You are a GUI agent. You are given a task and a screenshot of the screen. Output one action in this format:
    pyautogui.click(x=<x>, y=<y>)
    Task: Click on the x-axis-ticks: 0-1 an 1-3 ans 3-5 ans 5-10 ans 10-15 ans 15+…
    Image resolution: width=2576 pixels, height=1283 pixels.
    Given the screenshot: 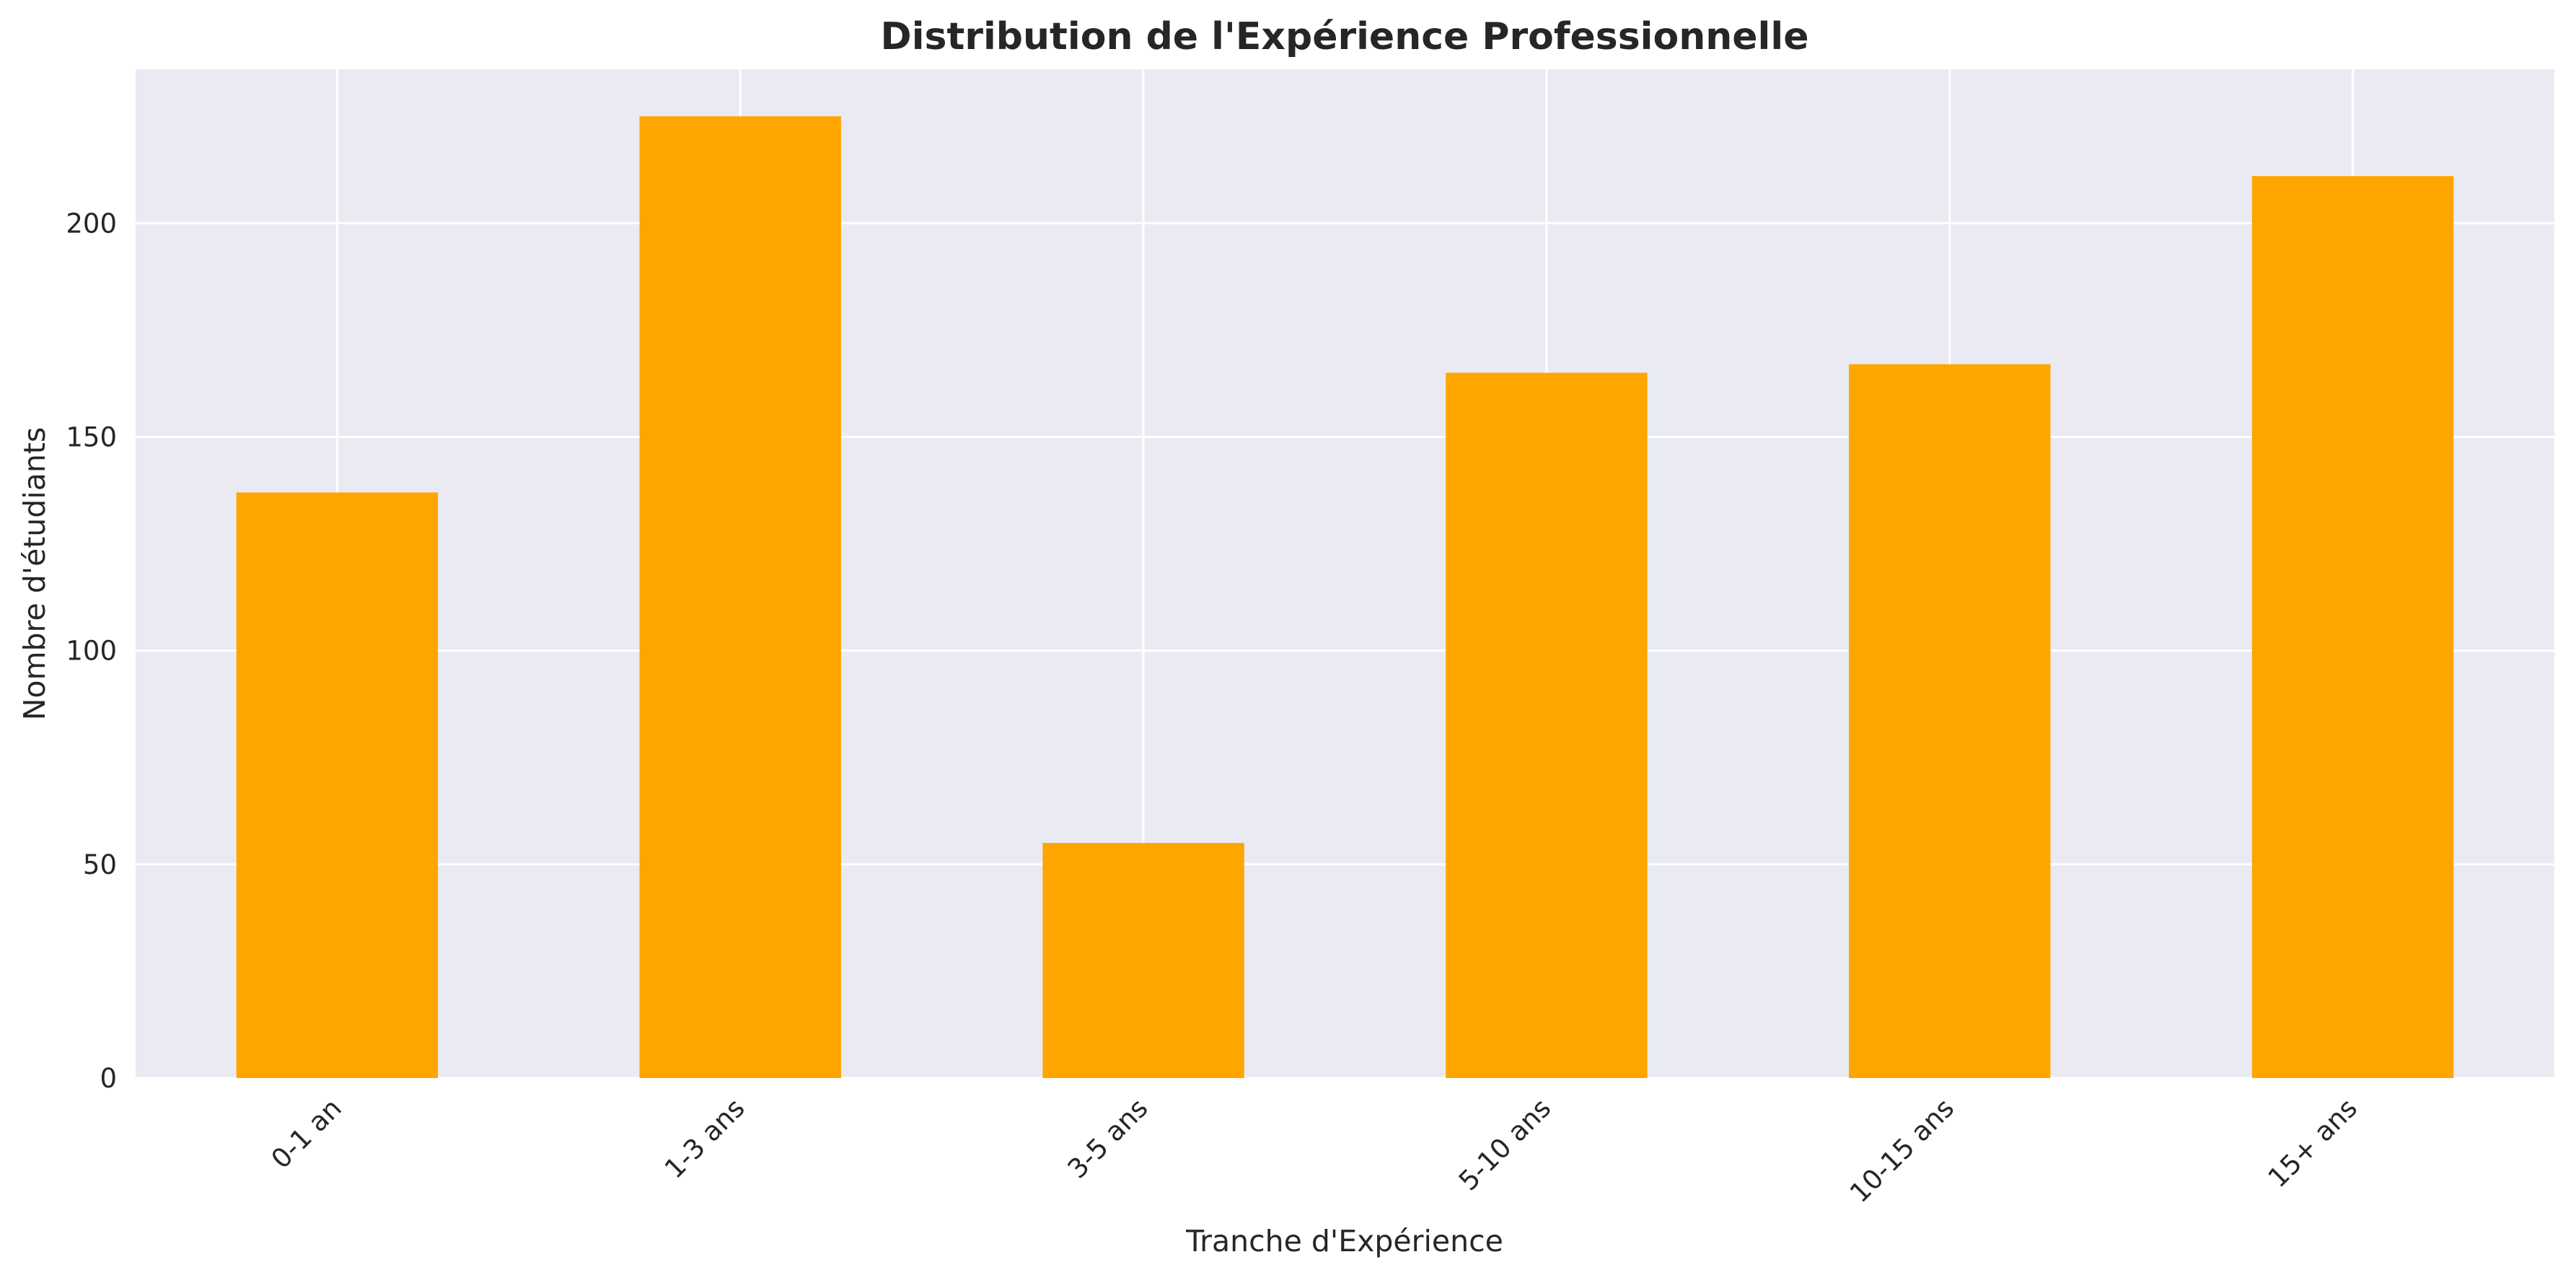 What is the action you would take?
    pyautogui.click(x=1314, y=1150)
    